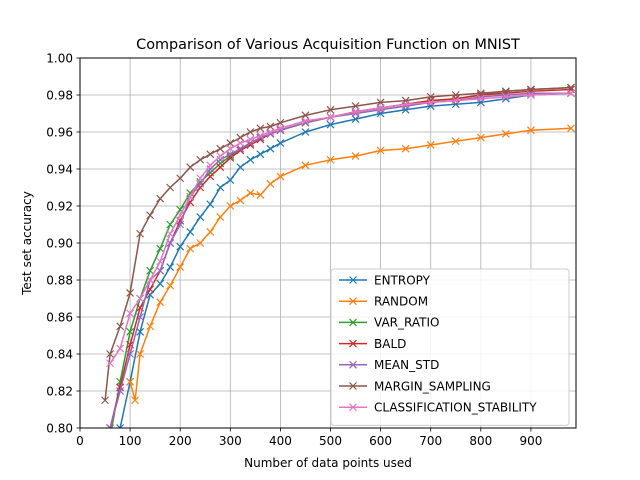 The width and height of the screenshot is (640, 480). What do you see at coordinates (280, 441) in the screenshot?
I see `x-tick-label: 400` at bounding box center [280, 441].